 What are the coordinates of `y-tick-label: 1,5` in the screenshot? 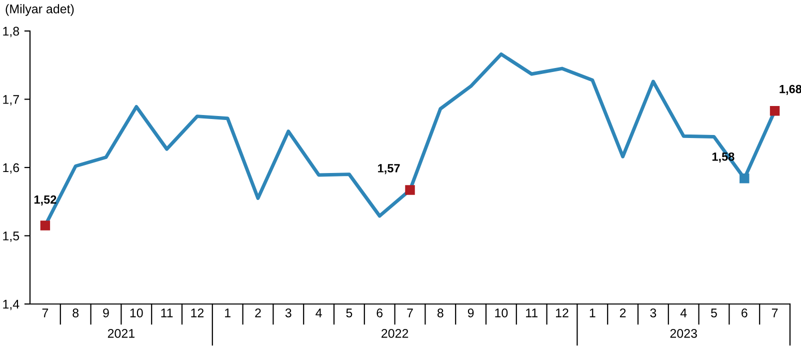 It's located at (11, 237).